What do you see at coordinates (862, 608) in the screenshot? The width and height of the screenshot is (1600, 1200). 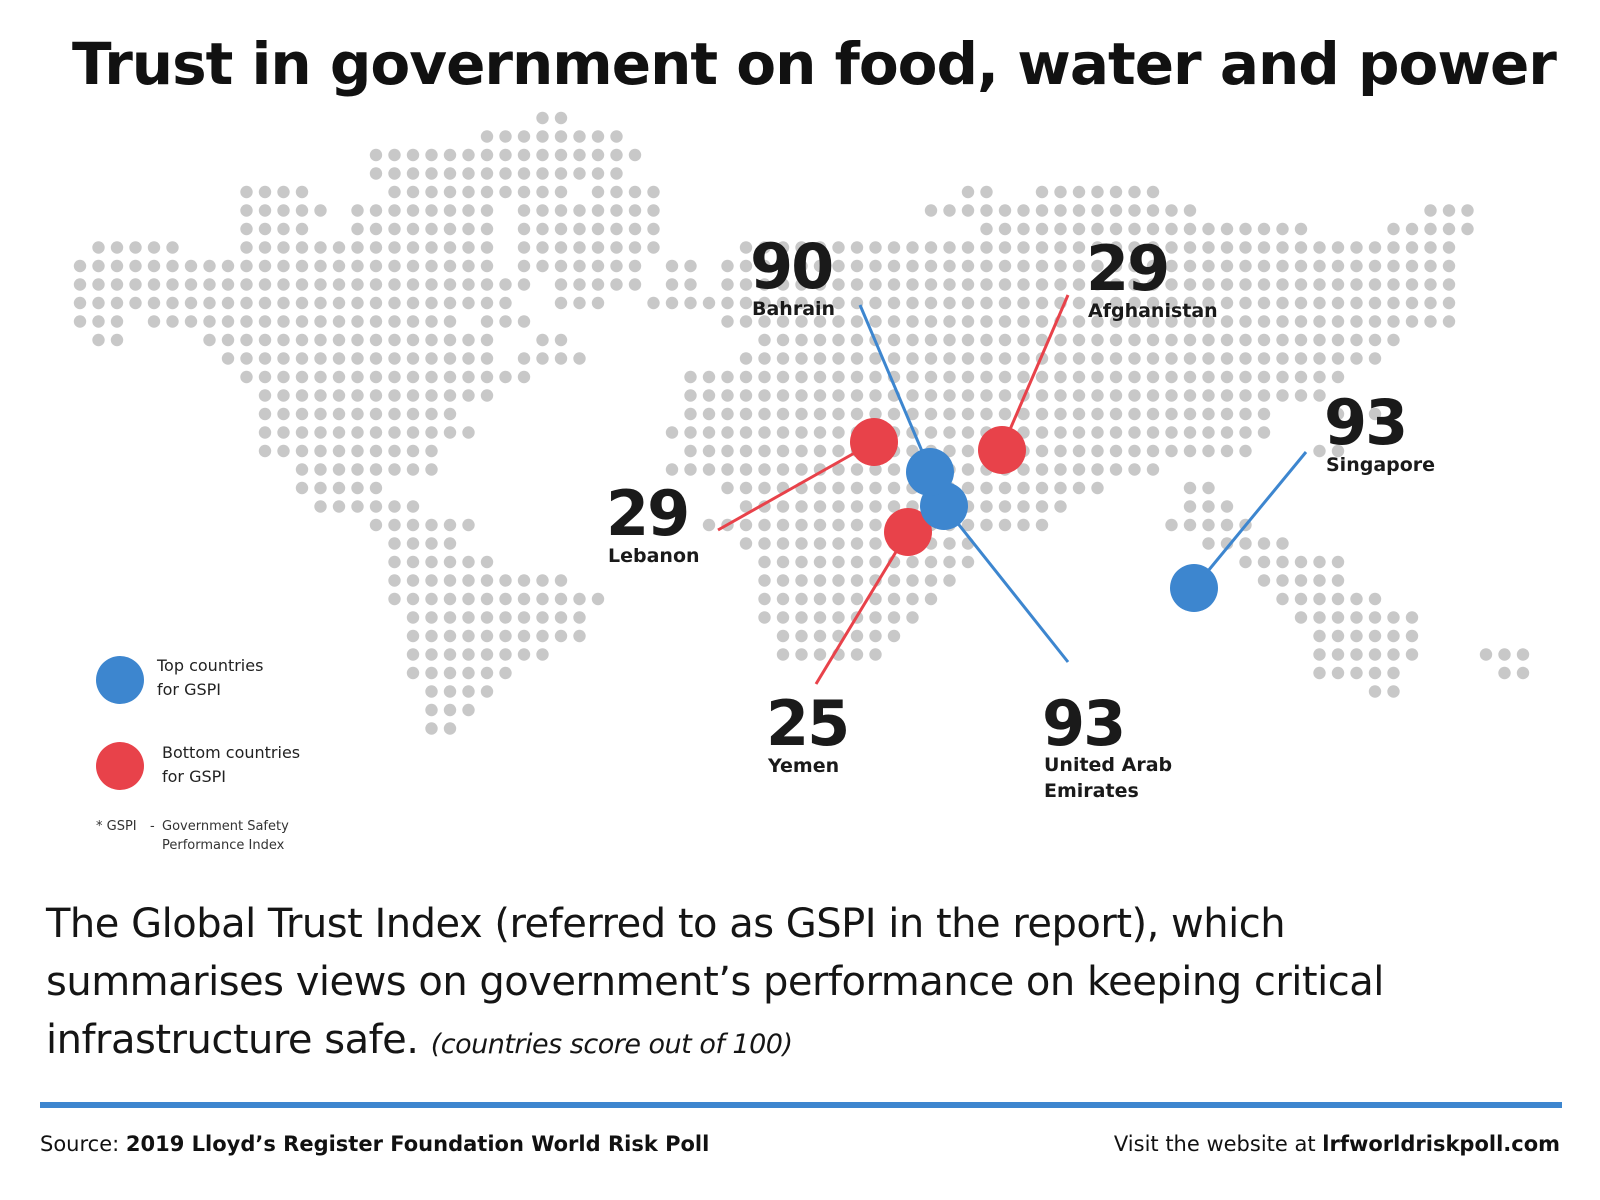 I see `yemen-line` at bounding box center [862, 608].